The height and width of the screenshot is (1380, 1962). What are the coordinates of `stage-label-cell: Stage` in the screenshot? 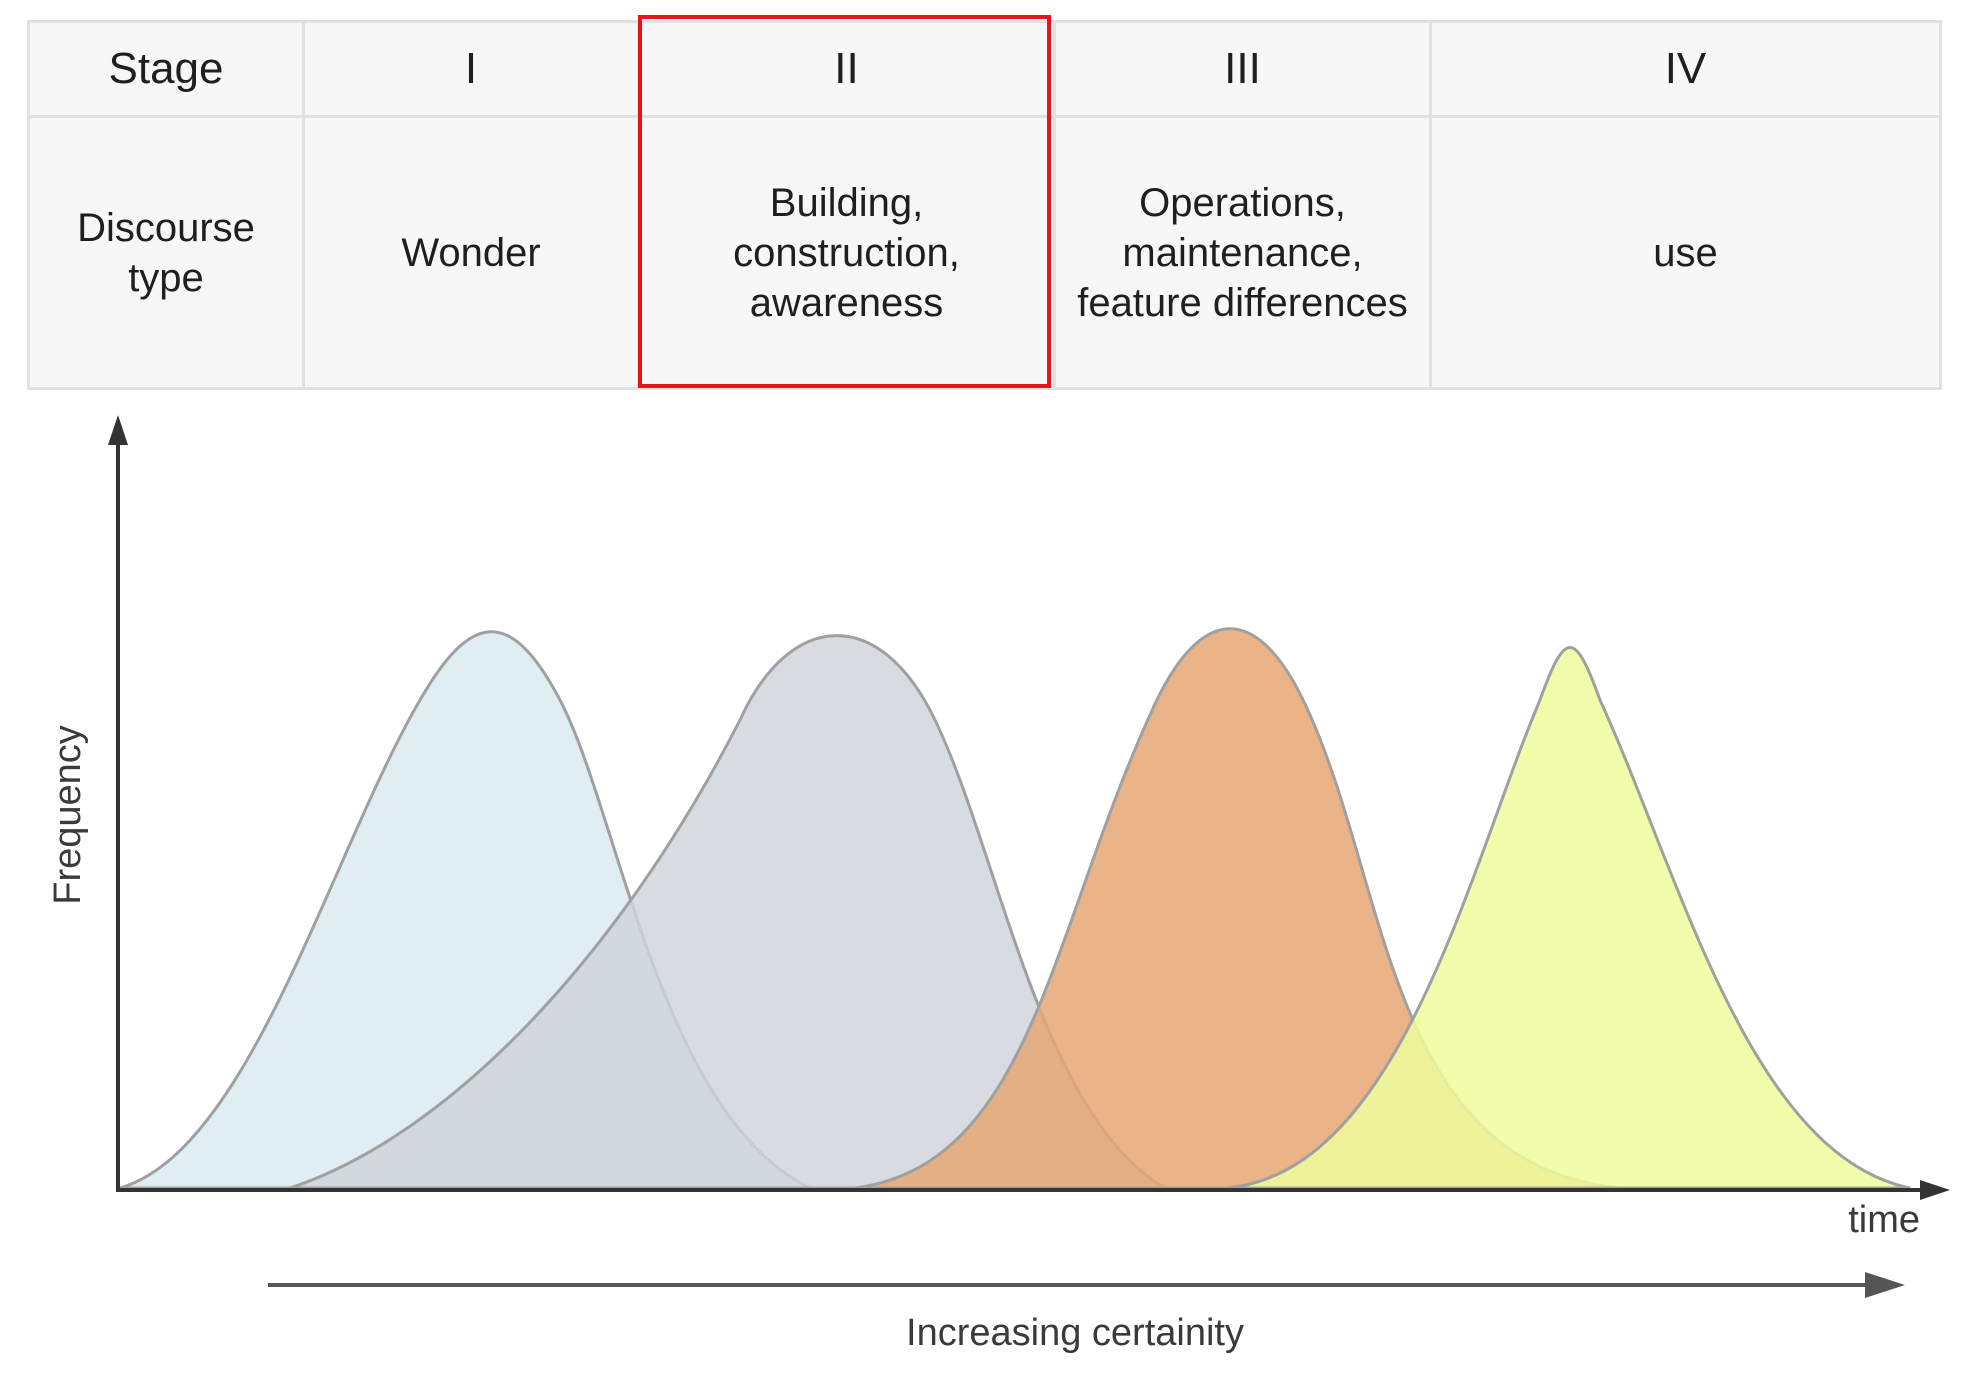 It's located at (166, 69).